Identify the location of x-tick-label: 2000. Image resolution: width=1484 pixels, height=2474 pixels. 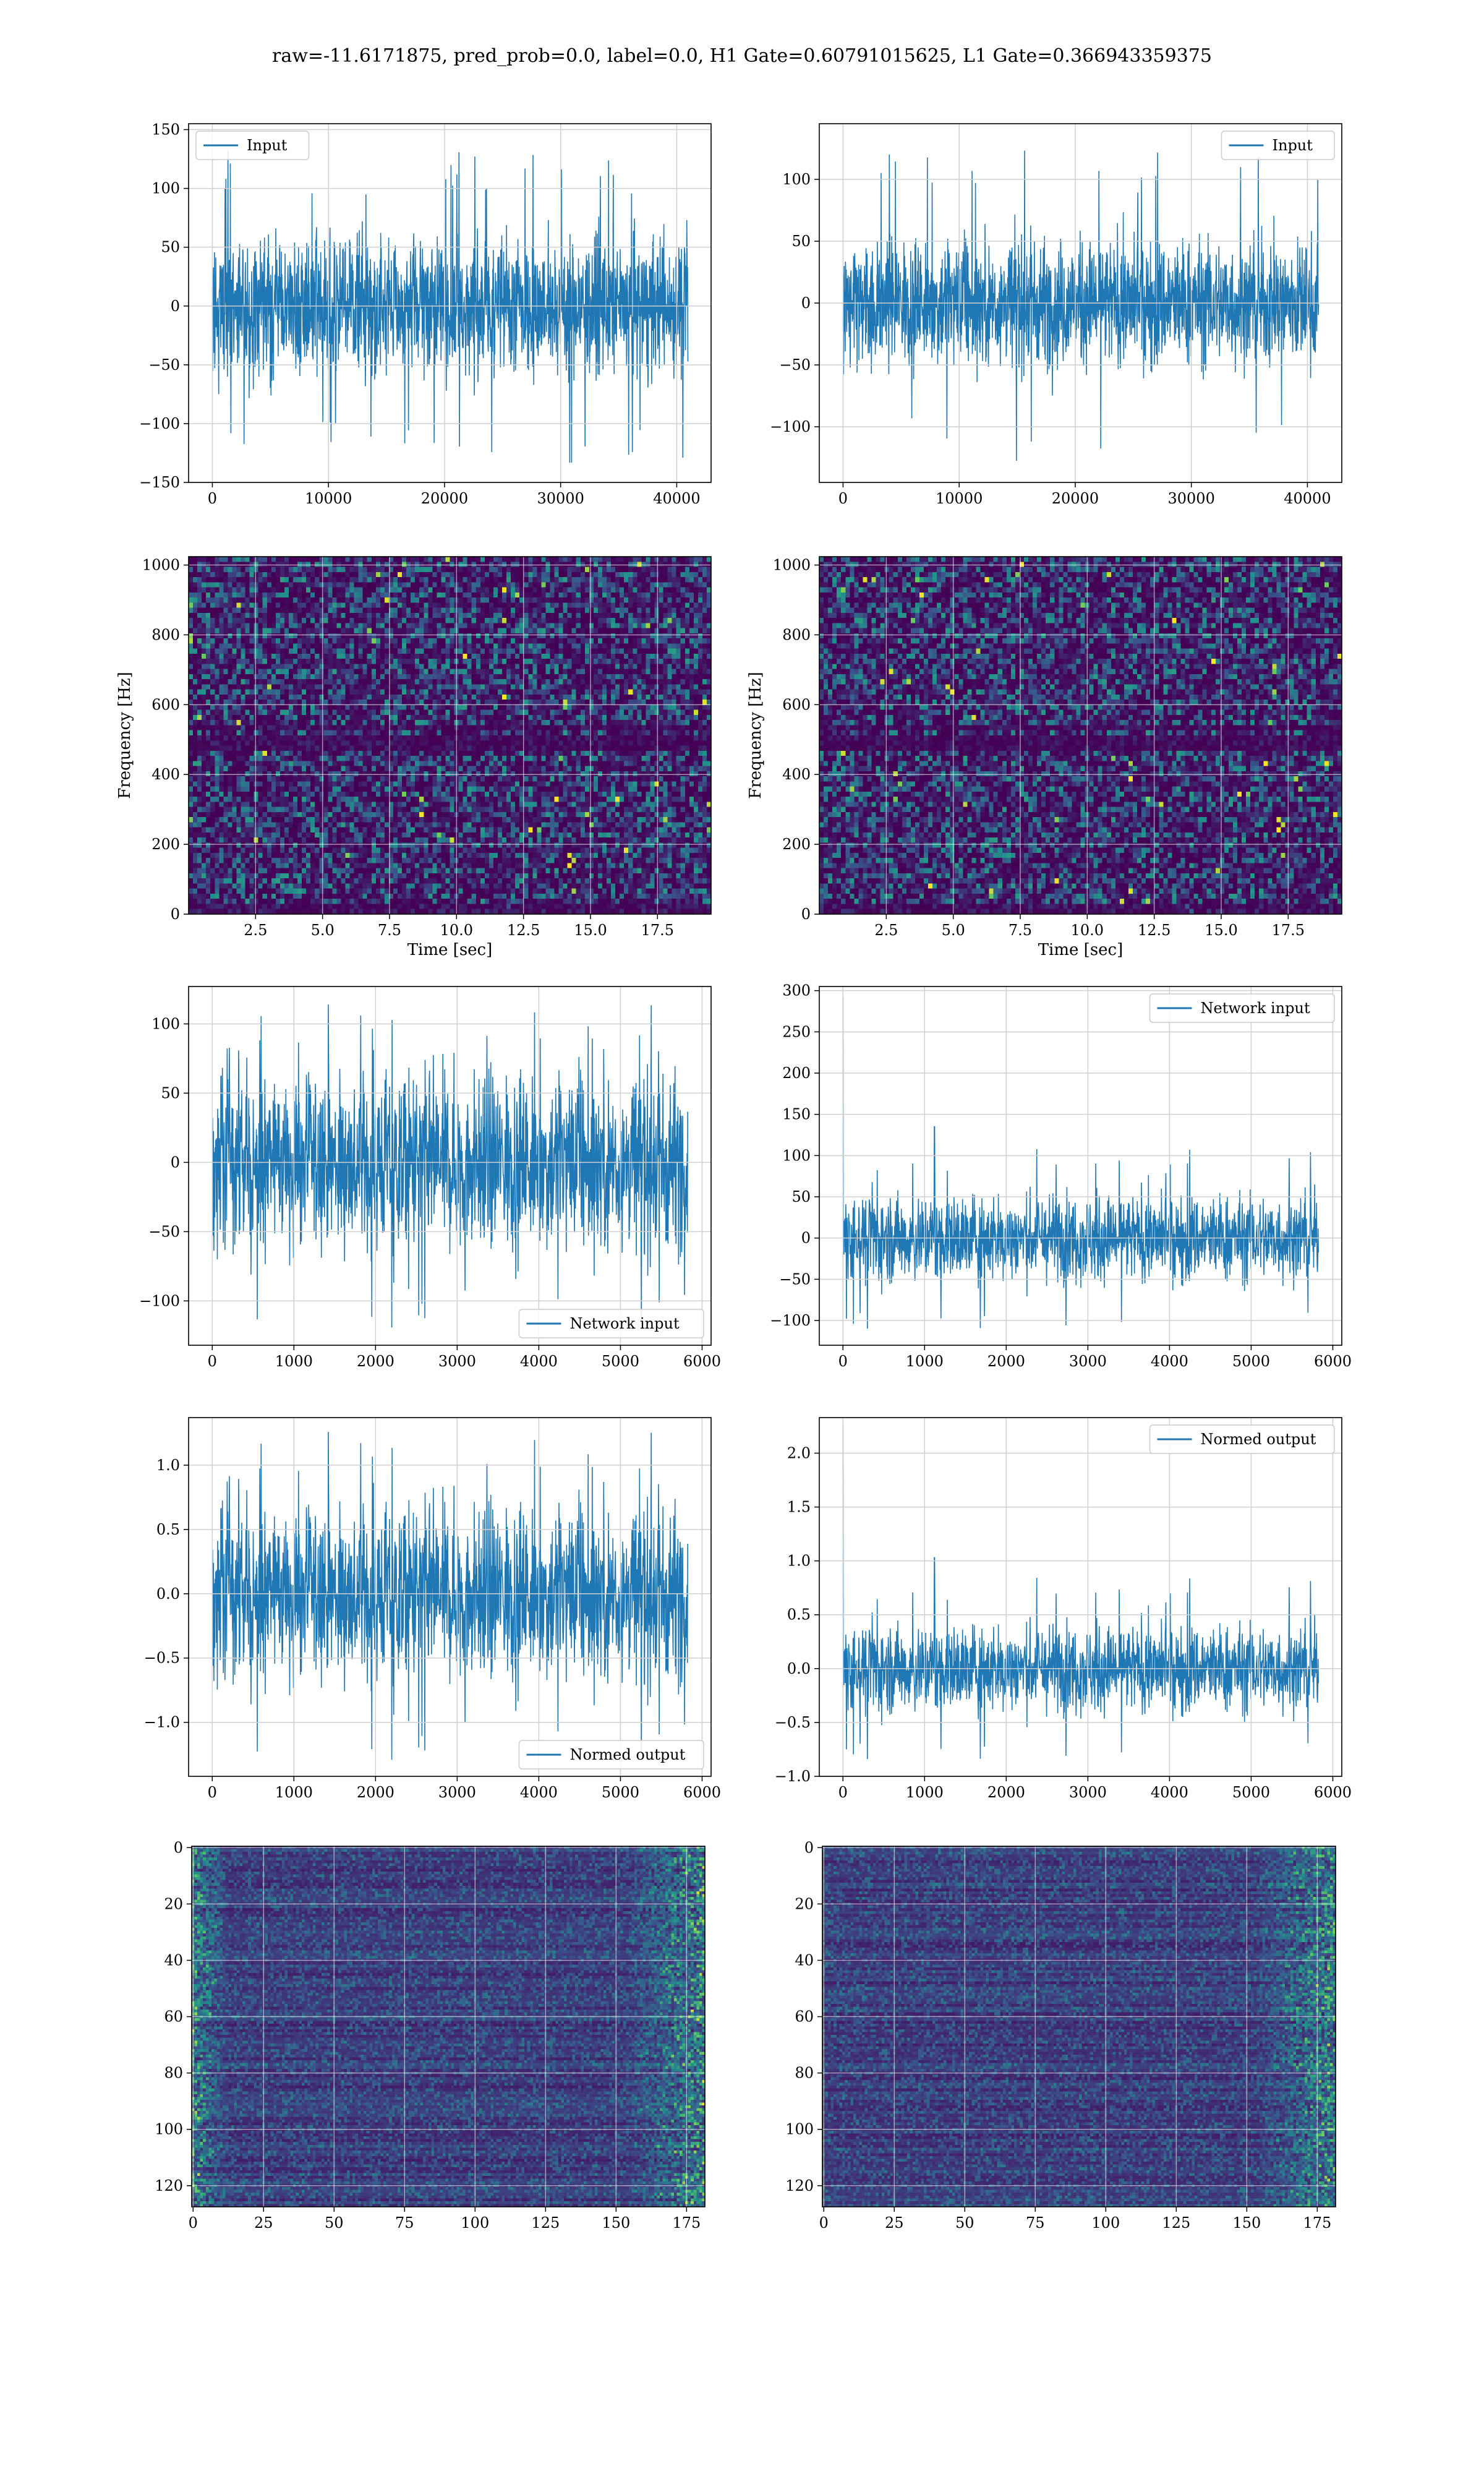
(1006, 1792).